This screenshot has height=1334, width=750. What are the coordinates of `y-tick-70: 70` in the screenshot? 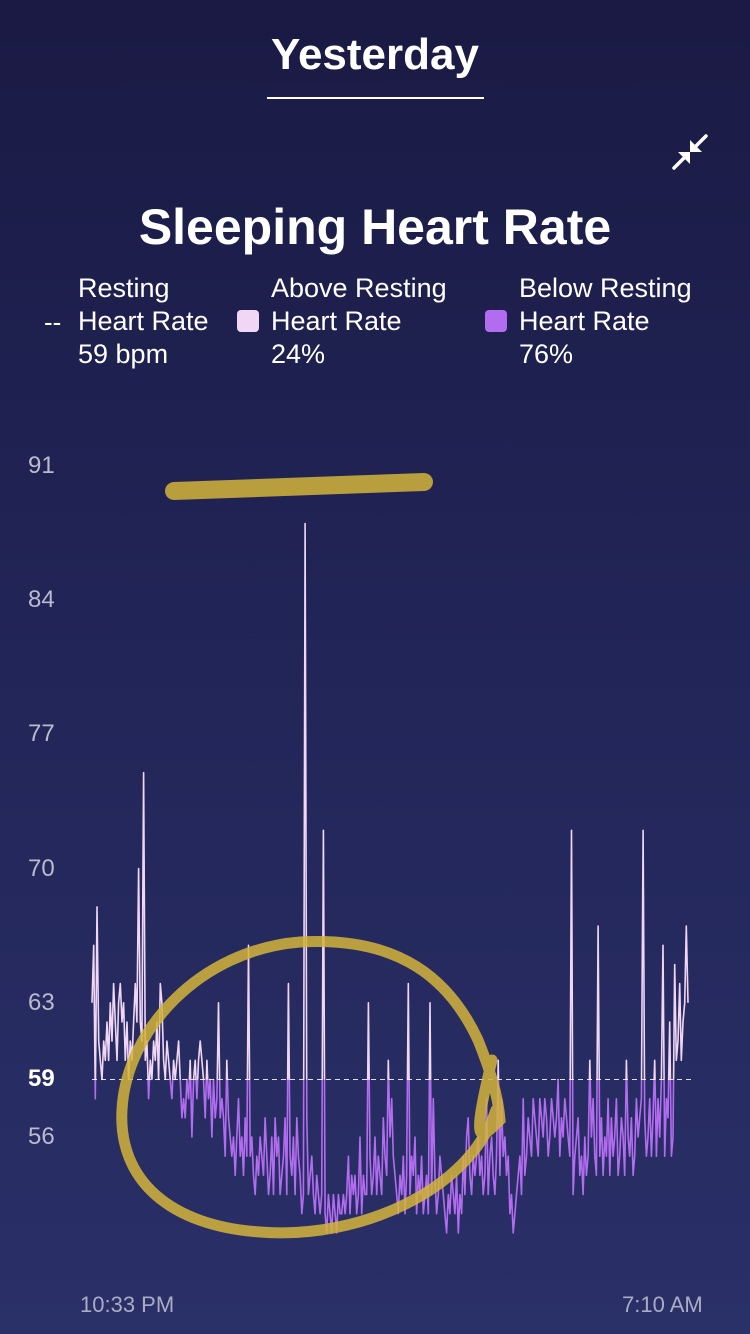 It's located at (41, 868).